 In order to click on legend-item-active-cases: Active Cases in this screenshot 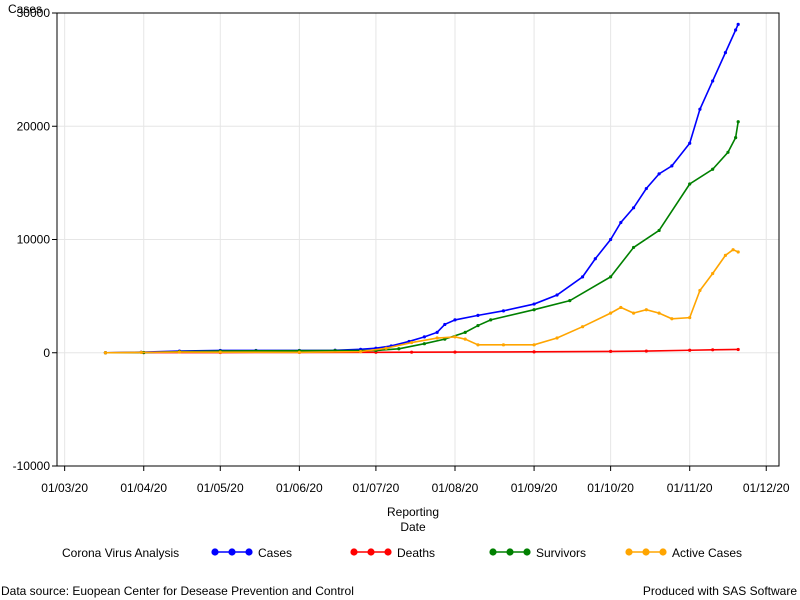, I will do `click(683, 553)`.